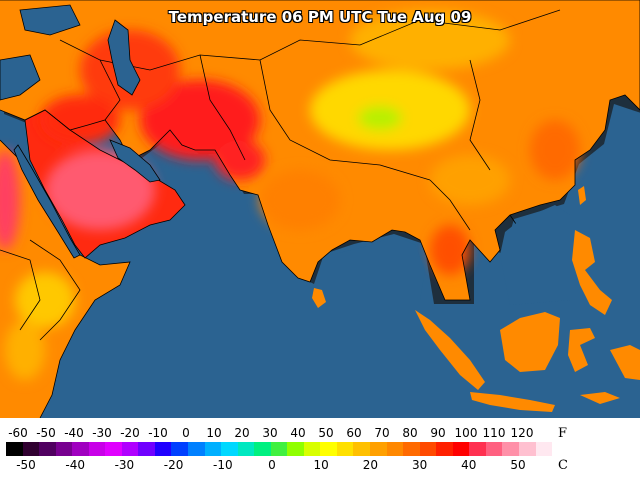  What do you see at coordinates (622, 45) in the screenshot?
I see `japan` at bounding box center [622, 45].